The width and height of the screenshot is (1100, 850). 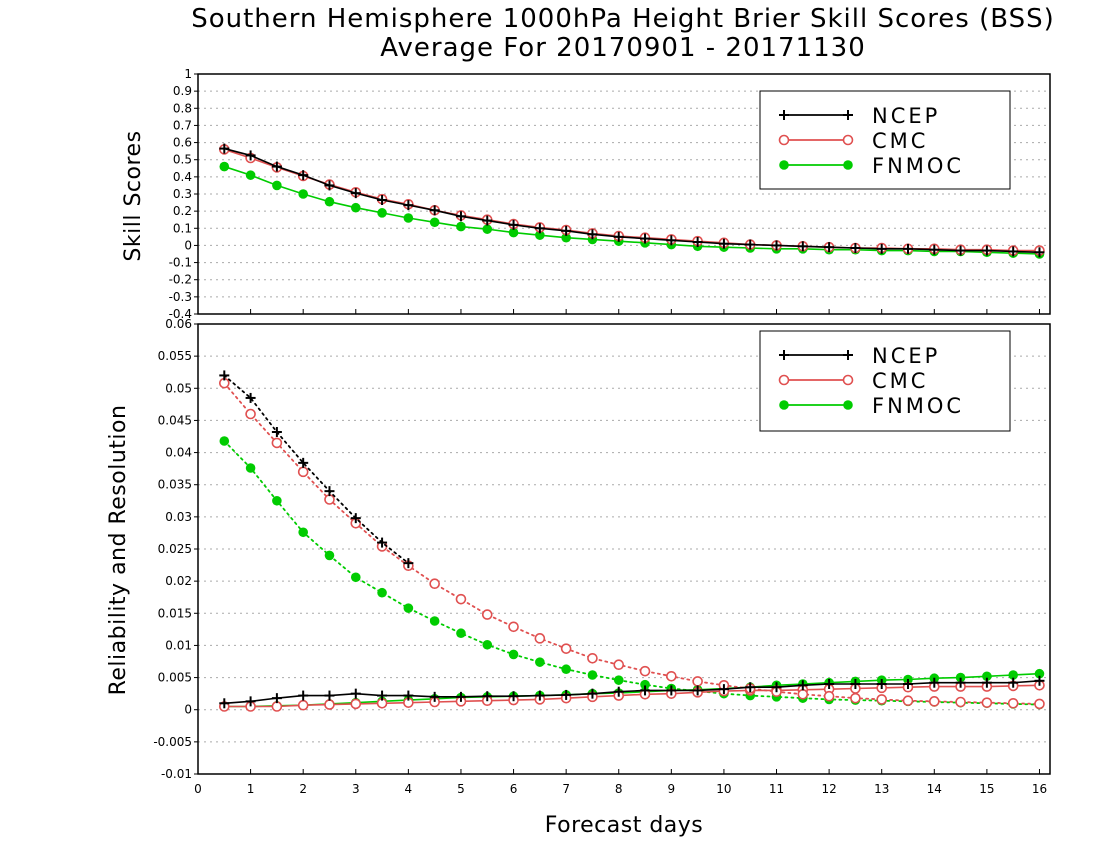 I want to click on x-tick-label: 7, so click(x=566, y=789).